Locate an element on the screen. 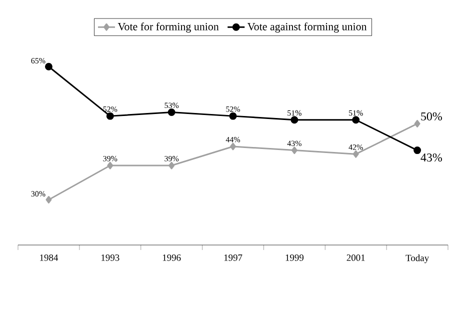 The image size is (464, 324). legend-label: Vote against forming union is located at coordinates (307, 27).